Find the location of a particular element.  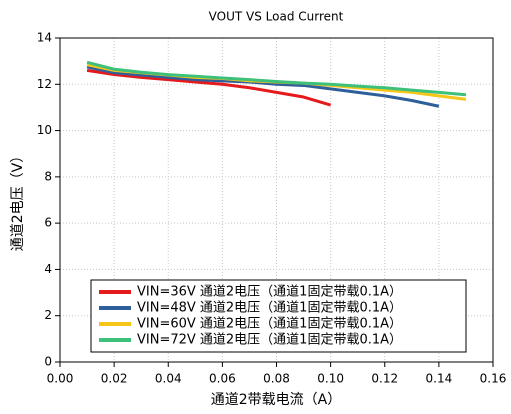

x-tick-label: 0.16 is located at coordinates (493, 379).